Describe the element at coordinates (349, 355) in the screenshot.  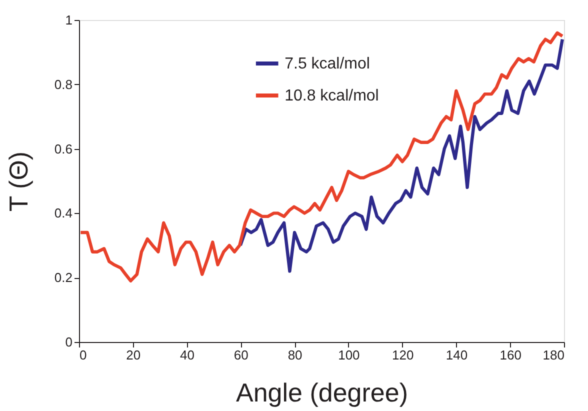
I see `x-tick-label: 100` at that location.